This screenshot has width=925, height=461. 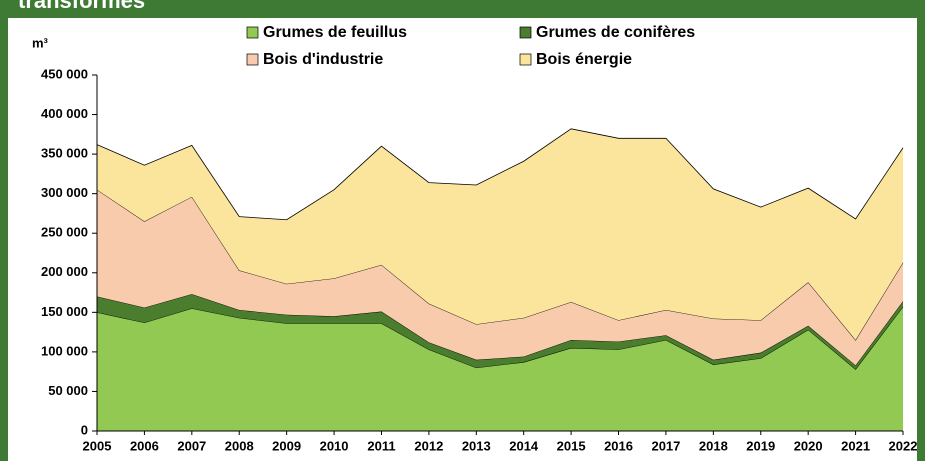 What do you see at coordinates (428, 445) in the screenshot?
I see `x-tick-label: 2012` at bounding box center [428, 445].